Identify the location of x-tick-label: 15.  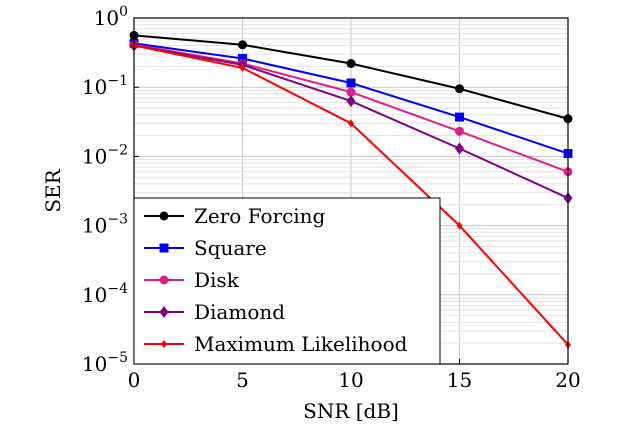
(459, 380).